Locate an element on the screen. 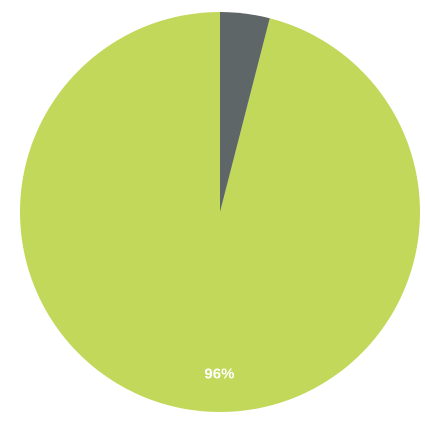  pie-slice-label-0: 96% is located at coordinates (219, 374).